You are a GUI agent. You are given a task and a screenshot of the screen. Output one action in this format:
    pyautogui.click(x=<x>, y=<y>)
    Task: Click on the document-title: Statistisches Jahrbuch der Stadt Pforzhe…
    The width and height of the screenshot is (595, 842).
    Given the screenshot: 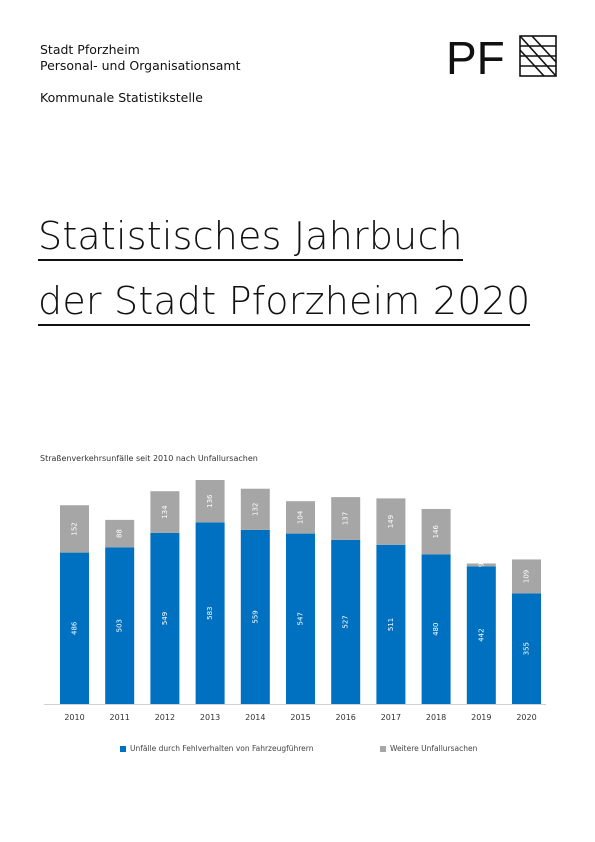 What is the action you would take?
    pyautogui.click(x=284, y=271)
    